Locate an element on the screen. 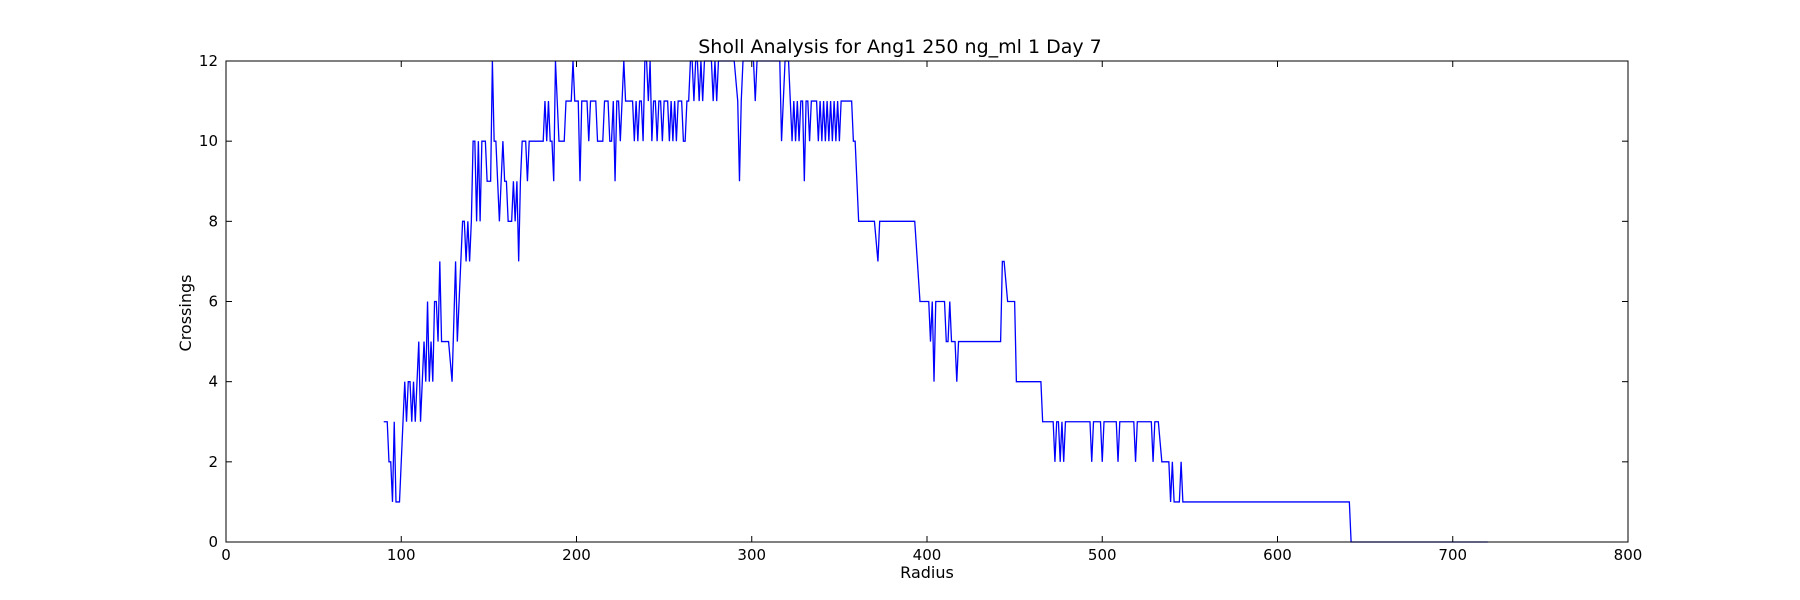  y-tick-label: 4 is located at coordinates (213, 382).